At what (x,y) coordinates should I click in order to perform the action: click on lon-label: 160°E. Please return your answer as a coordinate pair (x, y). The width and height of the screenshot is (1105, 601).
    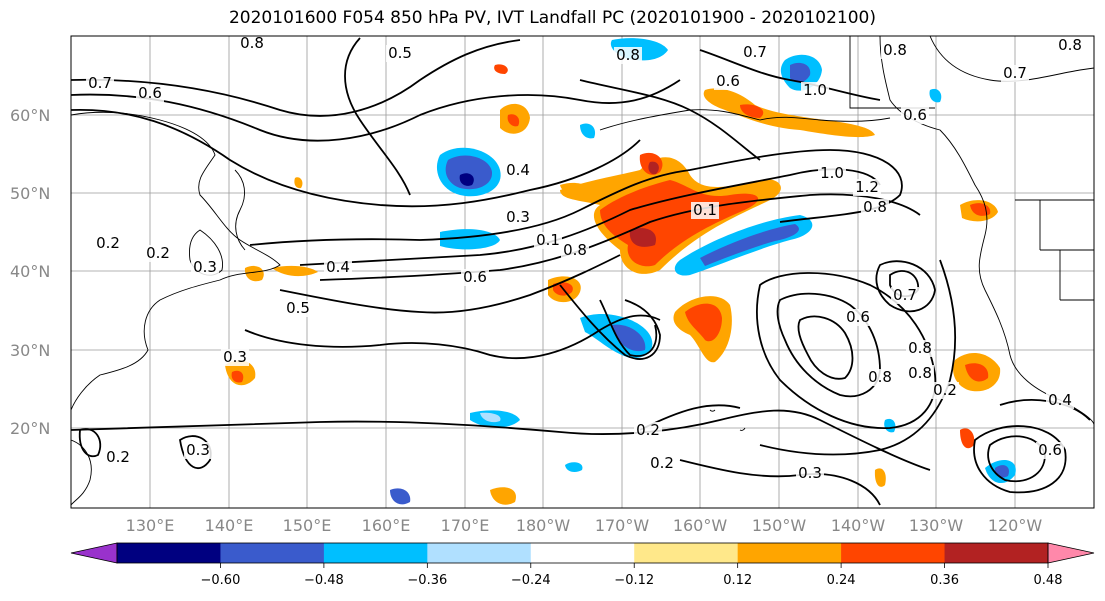
    Looking at the image, I should click on (386, 525).